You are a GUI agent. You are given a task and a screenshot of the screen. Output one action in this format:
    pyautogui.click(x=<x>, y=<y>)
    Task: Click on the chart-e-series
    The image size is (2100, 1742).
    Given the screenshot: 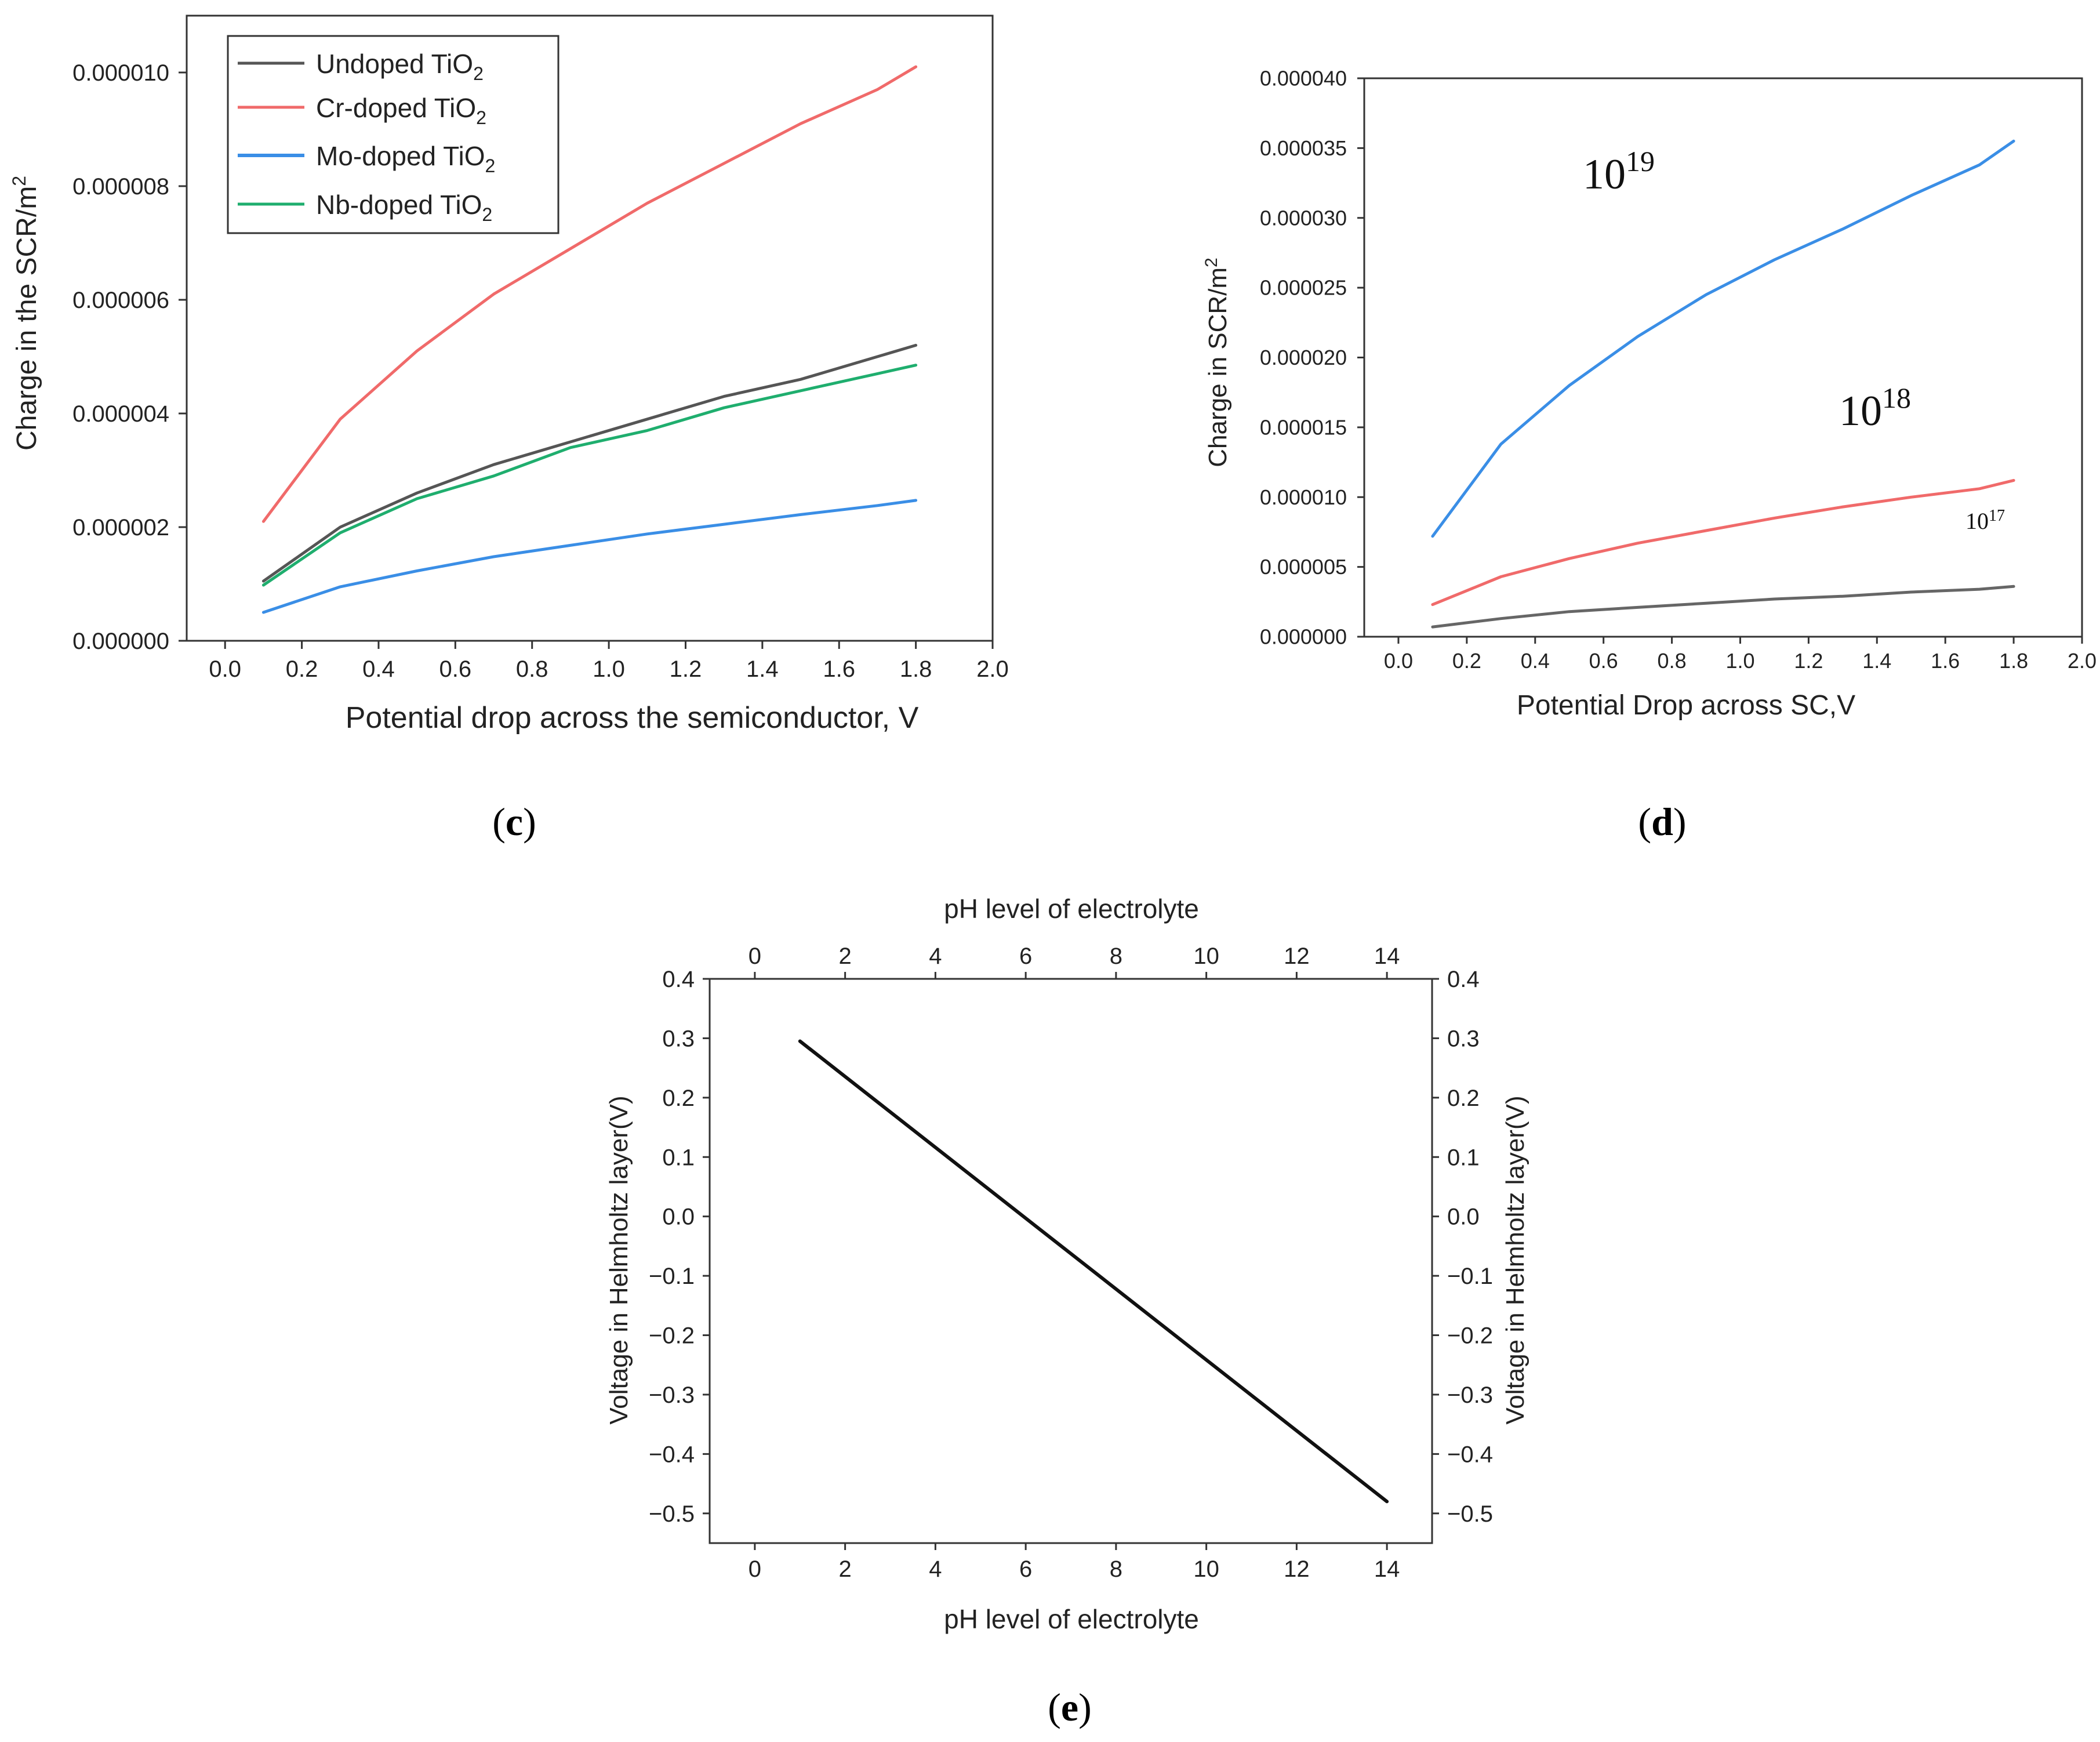 What is the action you would take?
    pyautogui.click(x=1093, y=1271)
    